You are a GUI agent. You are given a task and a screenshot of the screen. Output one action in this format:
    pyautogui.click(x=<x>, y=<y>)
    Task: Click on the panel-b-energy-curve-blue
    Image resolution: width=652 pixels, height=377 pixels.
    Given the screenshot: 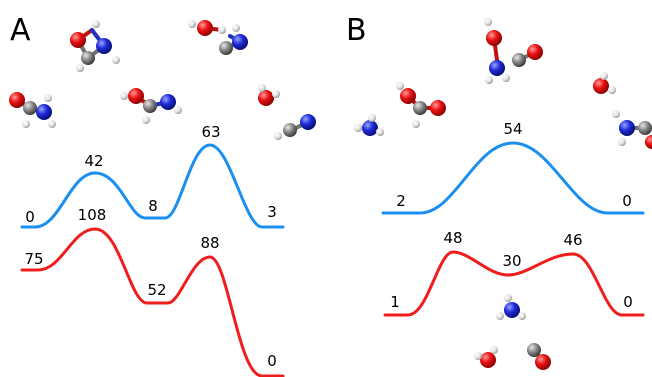 What is the action you would take?
    pyautogui.click(x=513, y=178)
    